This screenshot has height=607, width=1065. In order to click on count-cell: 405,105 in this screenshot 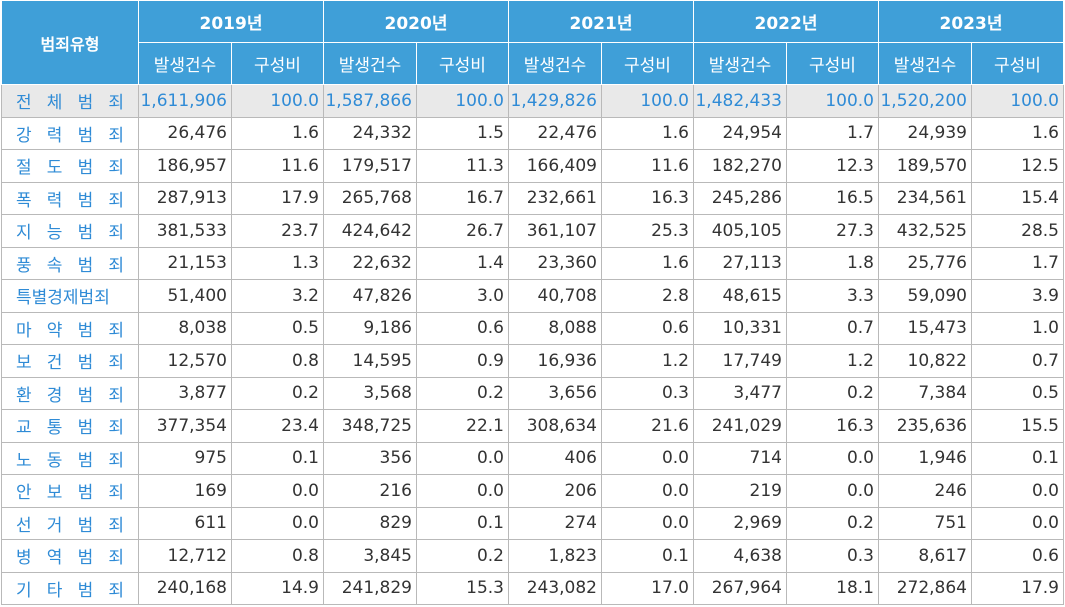, I will do `click(740, 231)`.